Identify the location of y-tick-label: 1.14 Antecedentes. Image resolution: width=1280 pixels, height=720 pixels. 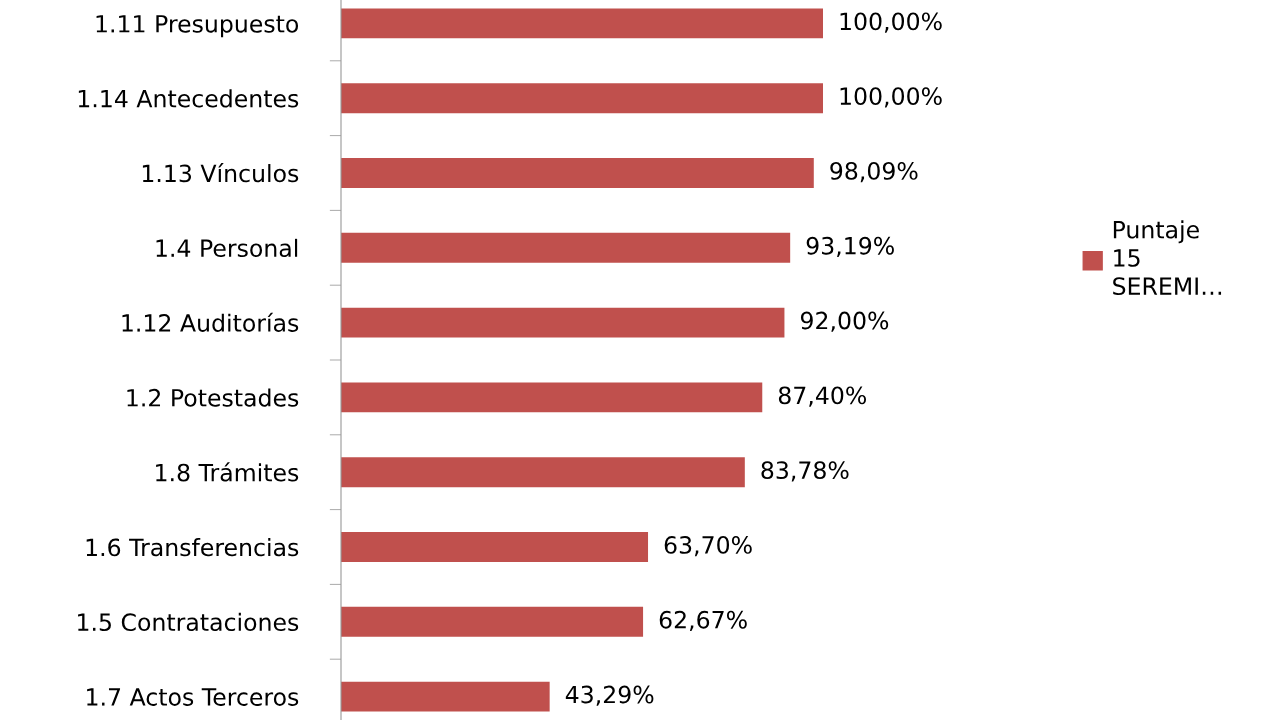
(188, 98).